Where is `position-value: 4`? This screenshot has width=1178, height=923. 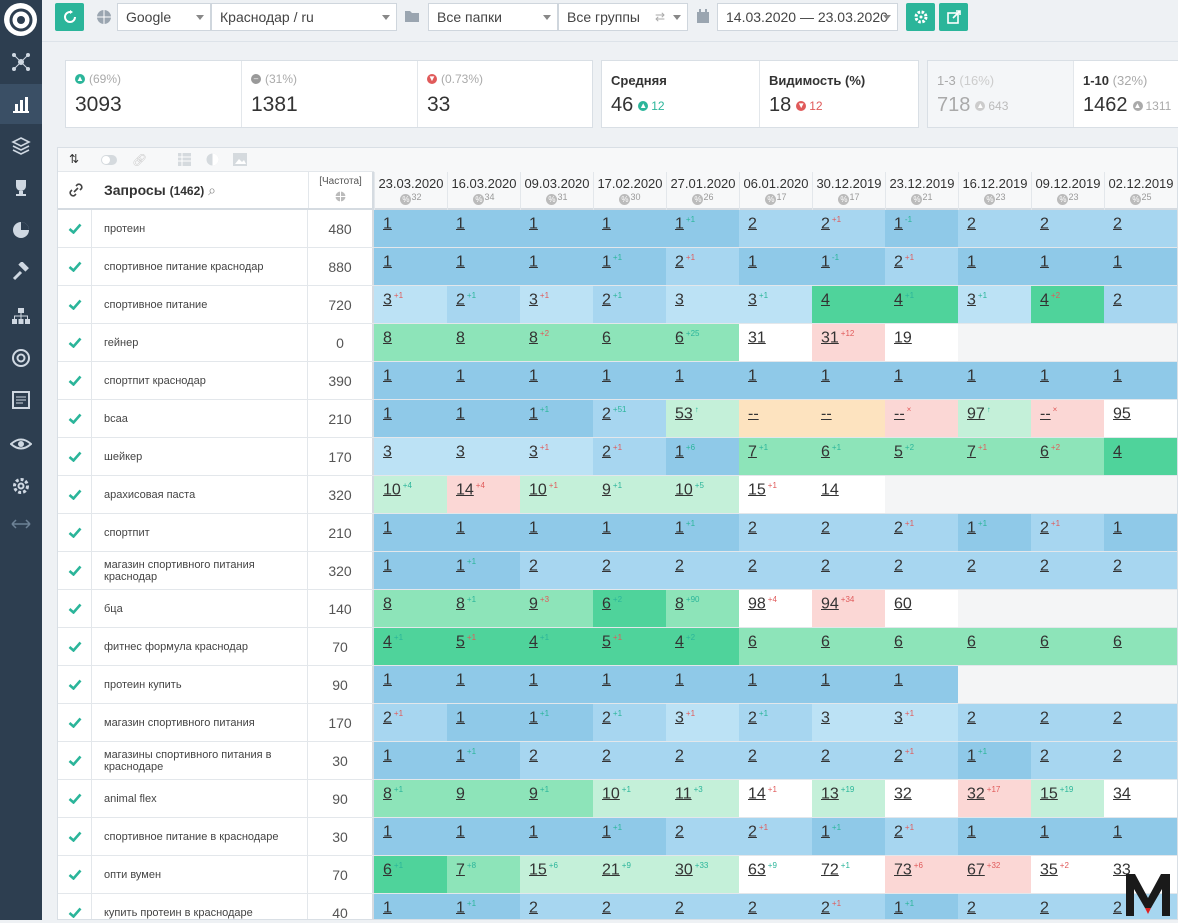 position-value: 4 is located at coordinates (825, 300).